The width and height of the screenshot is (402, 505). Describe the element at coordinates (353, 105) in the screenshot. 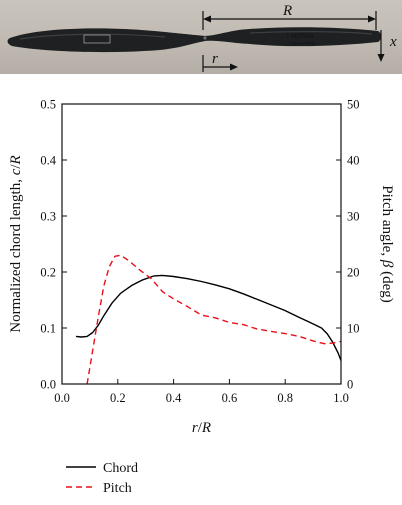

I see `y2-tick-label: 50` at that location.